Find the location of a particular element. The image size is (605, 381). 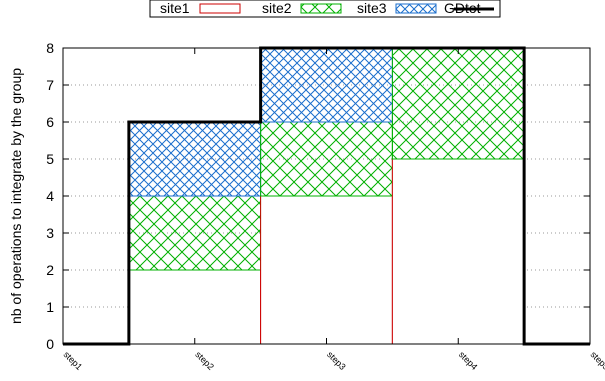

y-tick-label: 2 is located at coordinates (50, 270).